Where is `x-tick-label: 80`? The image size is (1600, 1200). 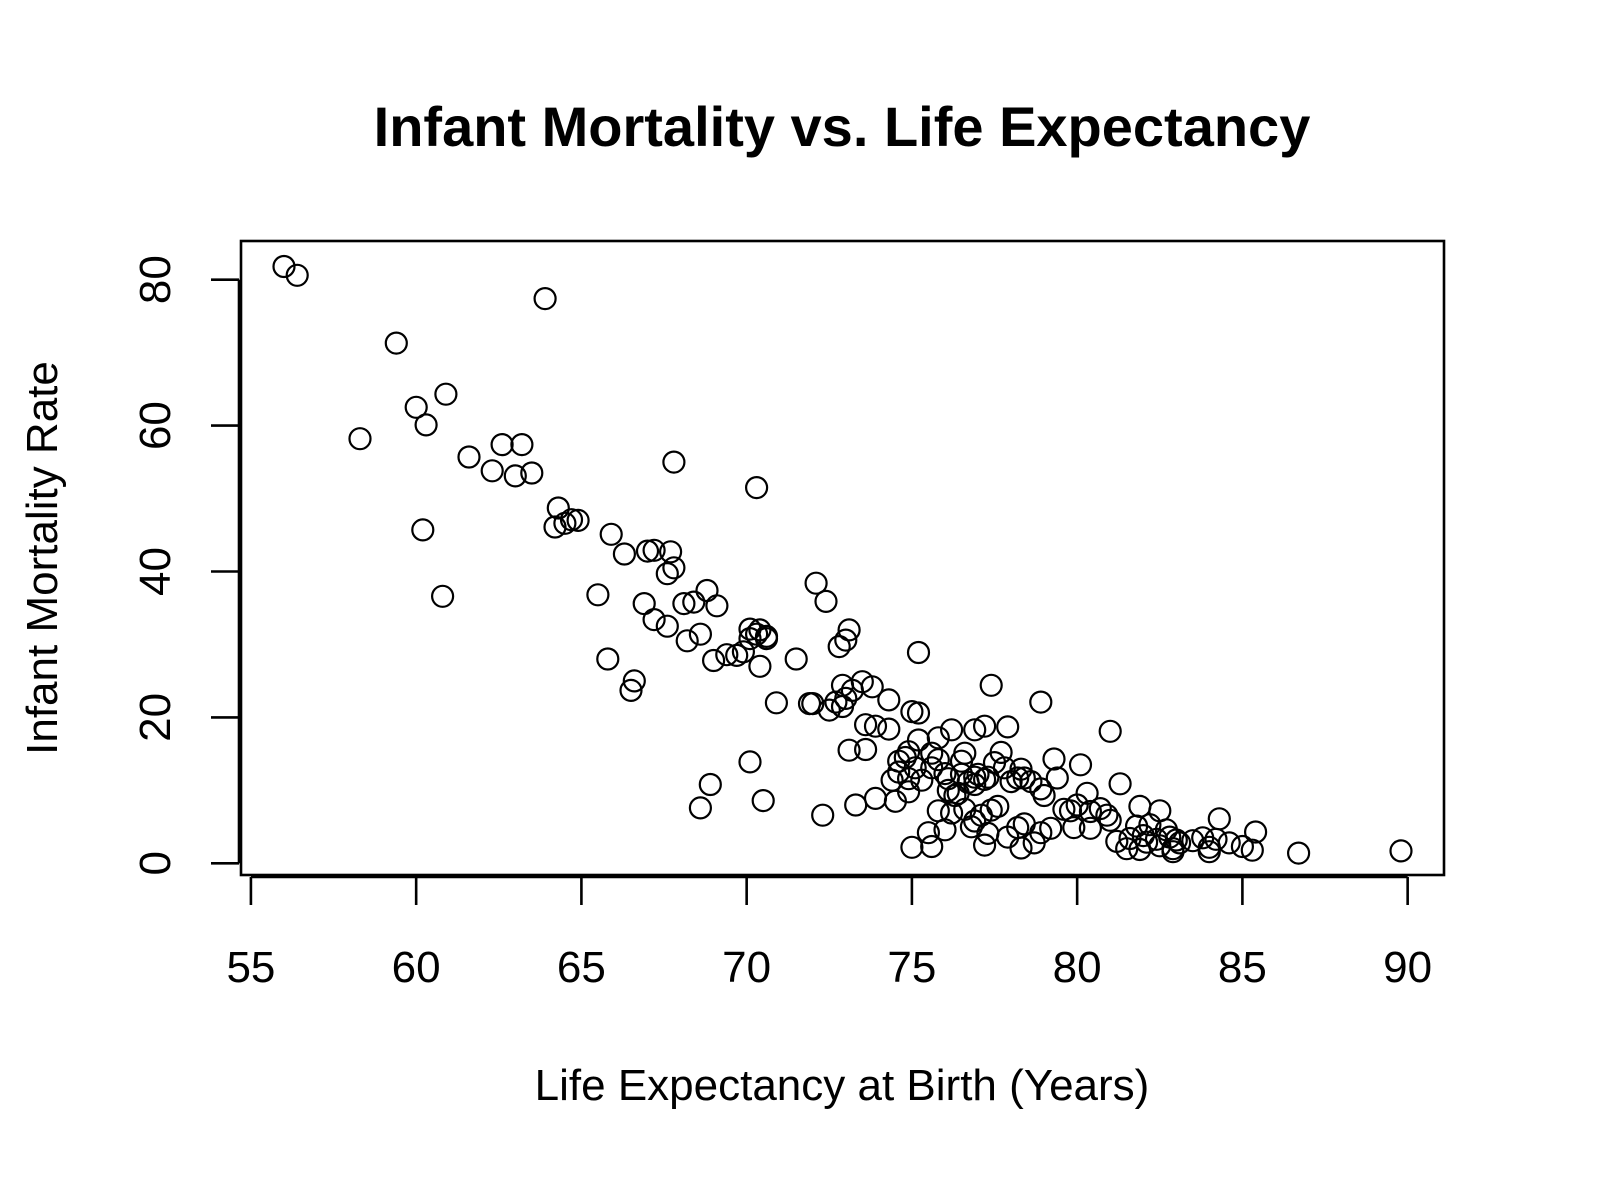 x-tick-label: 80 is located at coordinates (1077, 967).